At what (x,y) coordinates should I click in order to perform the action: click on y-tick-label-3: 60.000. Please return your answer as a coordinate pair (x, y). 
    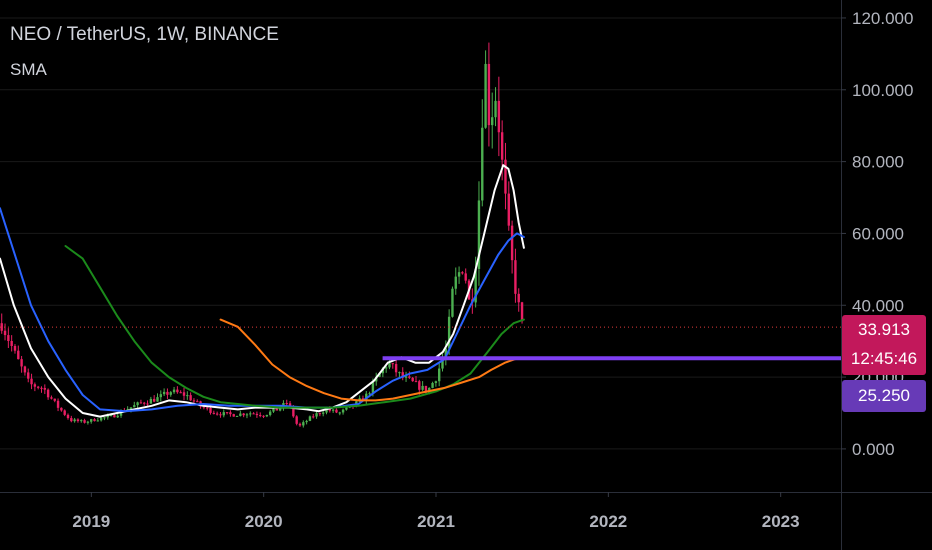
    Looking at the image, I should click on (878, 233).